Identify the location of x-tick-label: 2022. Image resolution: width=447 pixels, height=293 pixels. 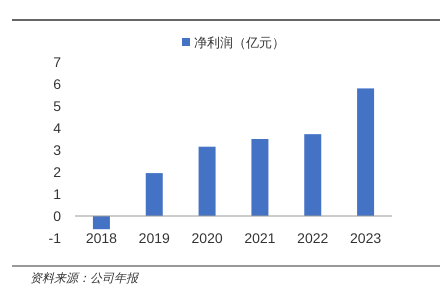
(313, 238).